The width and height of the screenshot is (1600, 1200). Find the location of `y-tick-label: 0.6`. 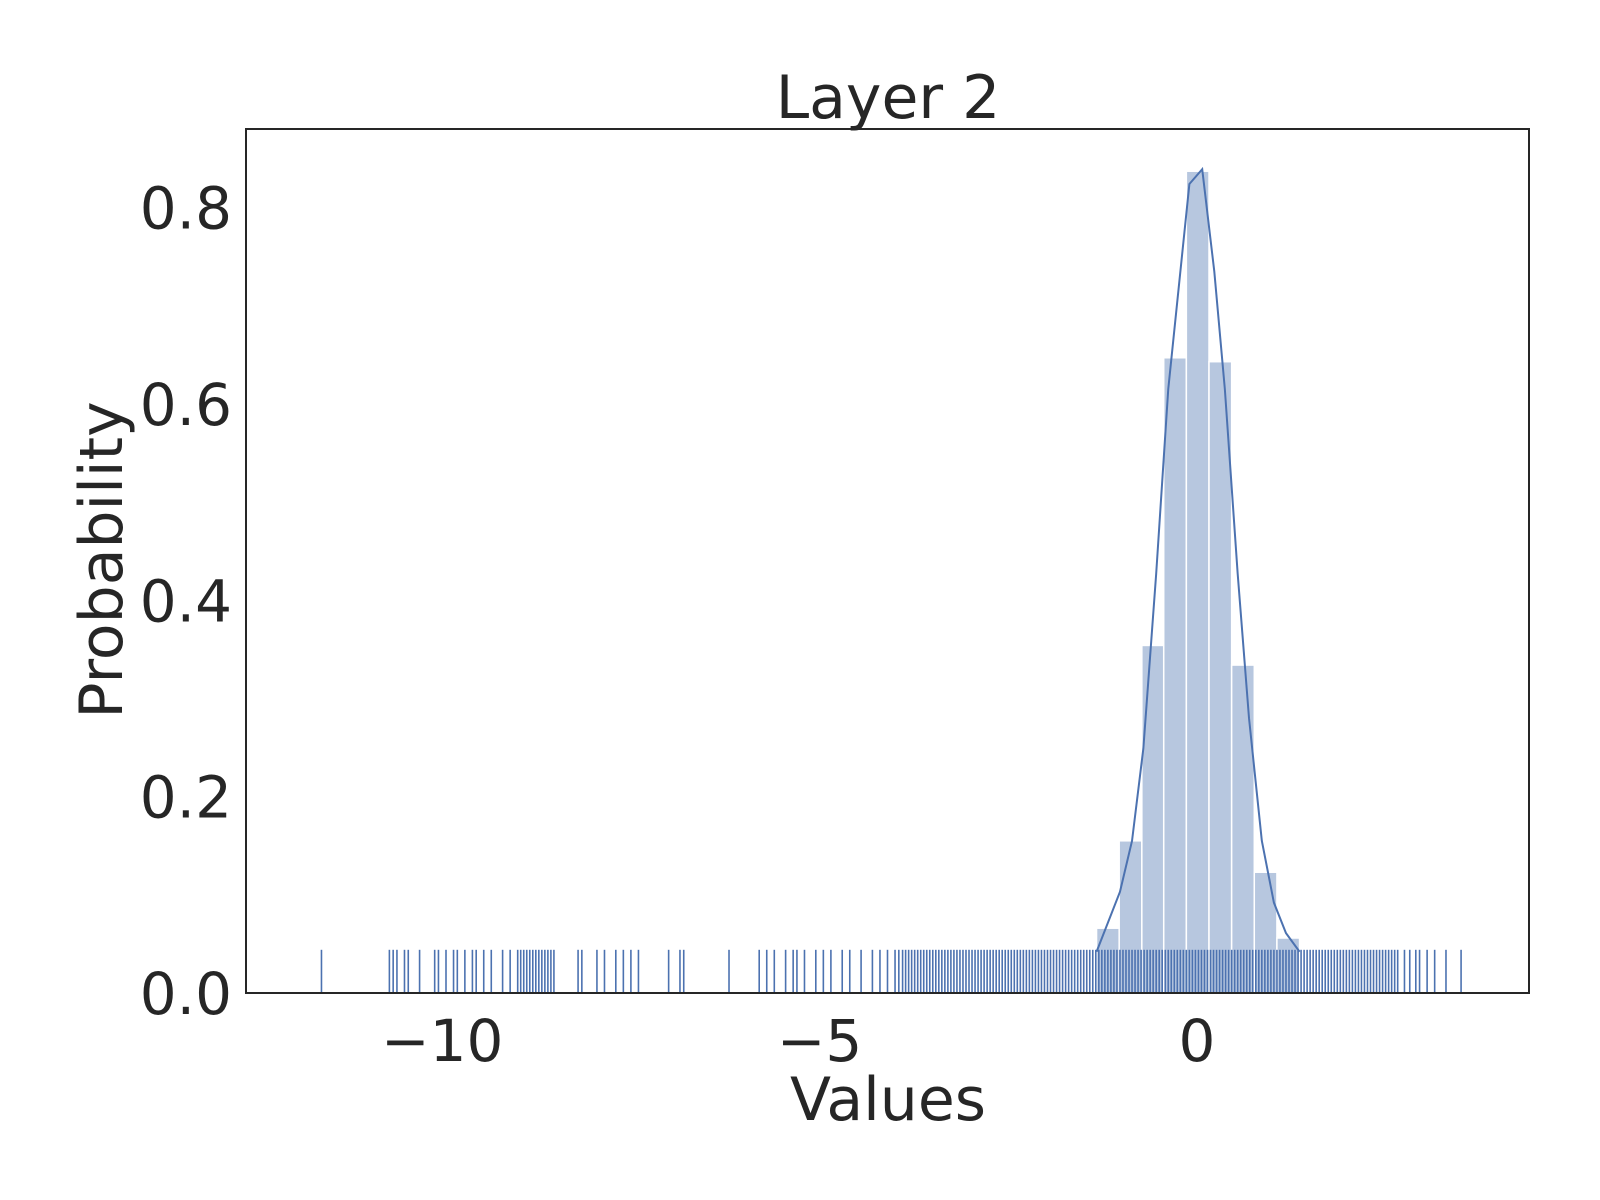

y-tick-label: 0.6 is located at coordinates (186, 405).